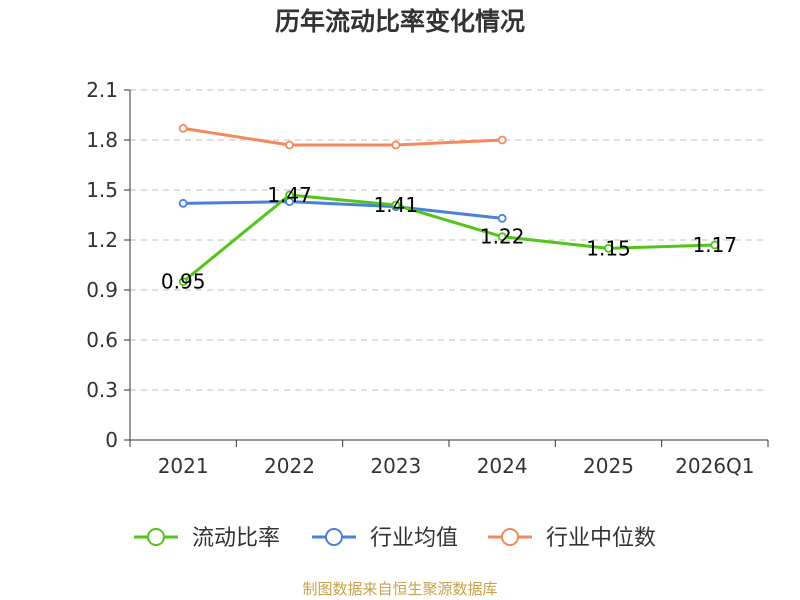 This screenshot has height=600, width=800. I want to click on data-label: 1.22, so click(502, 237).